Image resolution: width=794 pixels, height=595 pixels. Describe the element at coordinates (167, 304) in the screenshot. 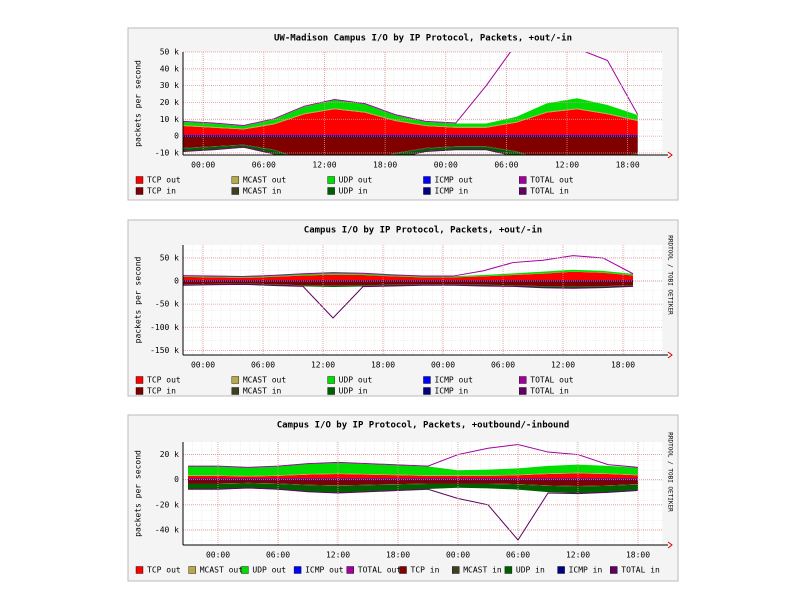

I see `y-tick-label: -50 k` at that location.